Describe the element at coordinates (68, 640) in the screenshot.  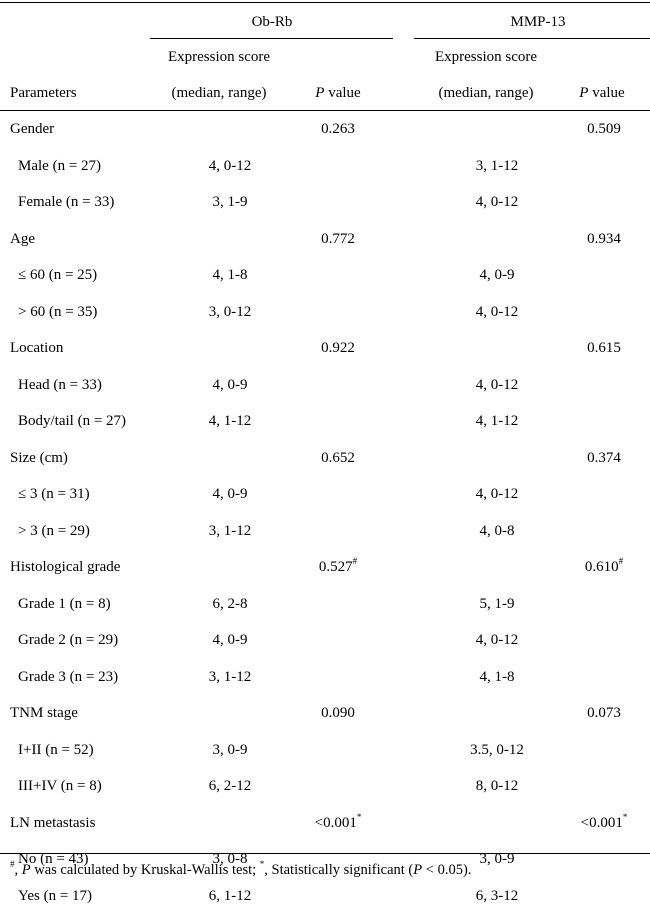
I see `parameter-label: Grade 2 (n = 29)` at that location.